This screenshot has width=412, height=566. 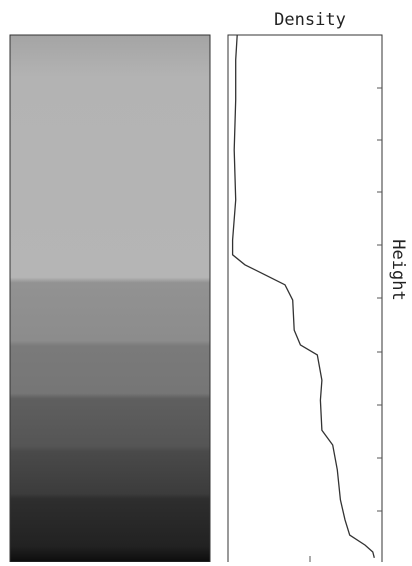 What do you see at coordinates (398, 269) in the screenshot?
I see `y-axis-label: Height` at bounding box center [398, 269].